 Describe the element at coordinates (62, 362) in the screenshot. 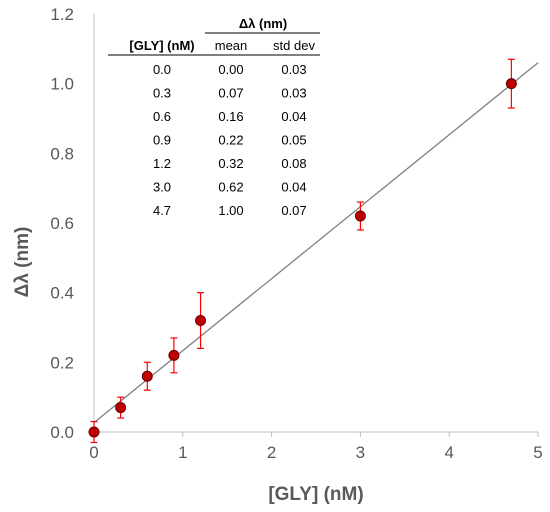

I see `y-tick-label: 0.2` at that location.